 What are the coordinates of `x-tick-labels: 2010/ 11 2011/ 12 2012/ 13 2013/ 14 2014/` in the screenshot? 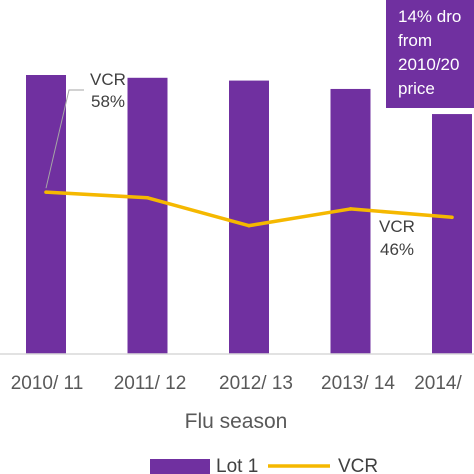 It's located at (237, 383).